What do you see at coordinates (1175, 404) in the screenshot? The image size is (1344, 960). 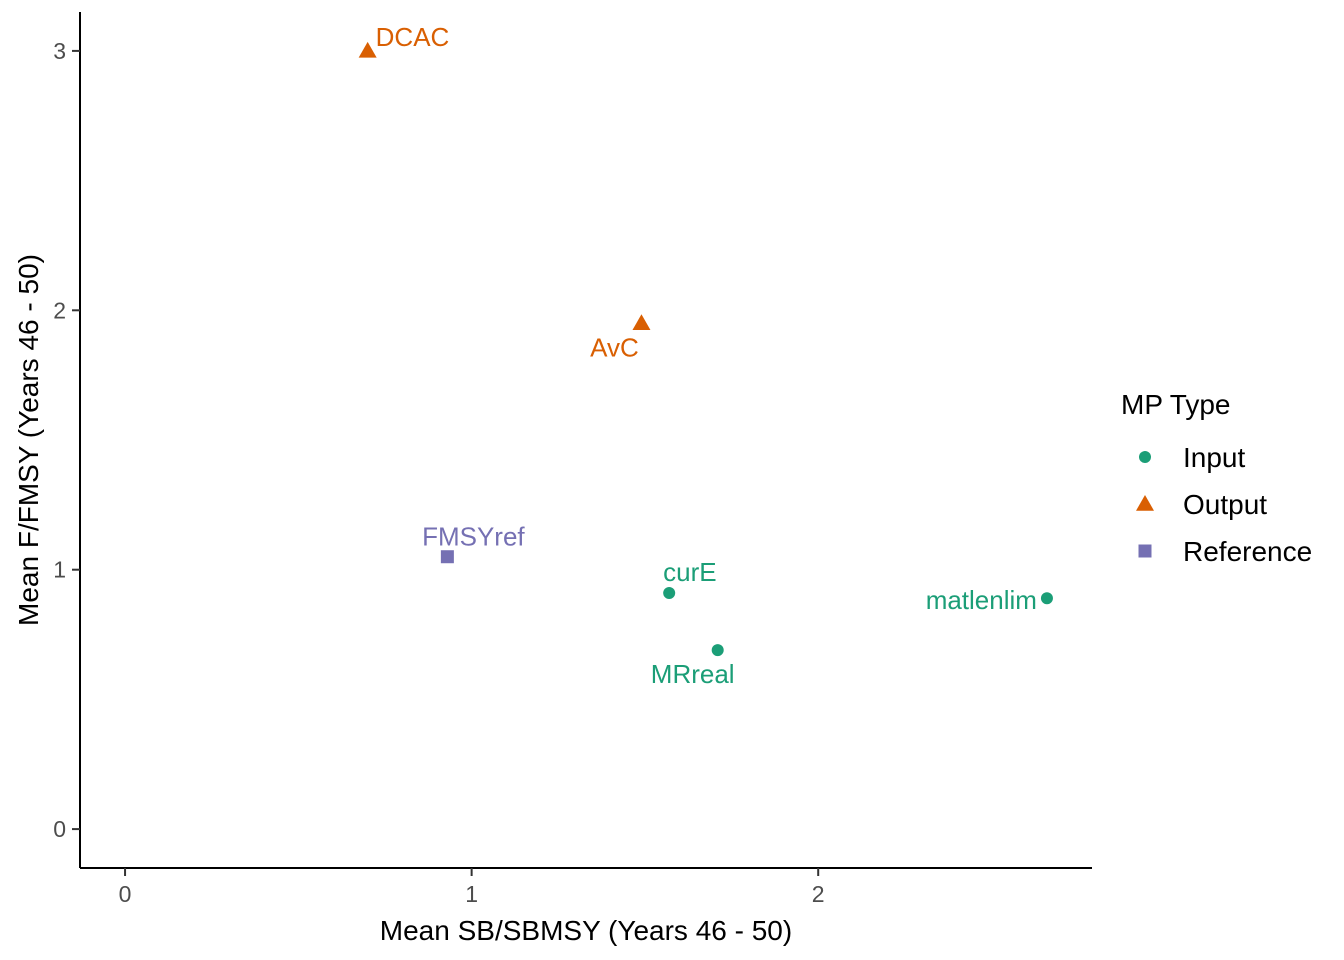 I see `legend-title: MP Type` at bounding box center [1175, 404].